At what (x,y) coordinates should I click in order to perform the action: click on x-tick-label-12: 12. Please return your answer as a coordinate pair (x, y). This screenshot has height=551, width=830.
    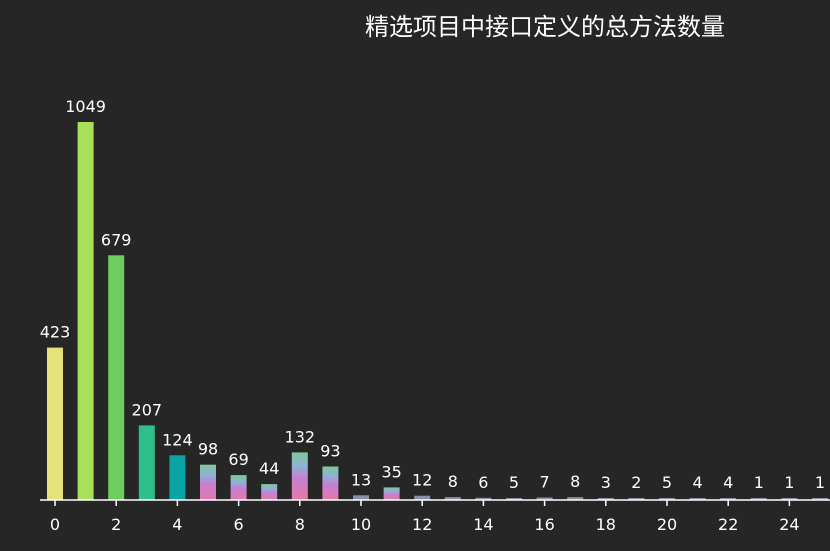
    Looking at the image, I should click on (422, 524).